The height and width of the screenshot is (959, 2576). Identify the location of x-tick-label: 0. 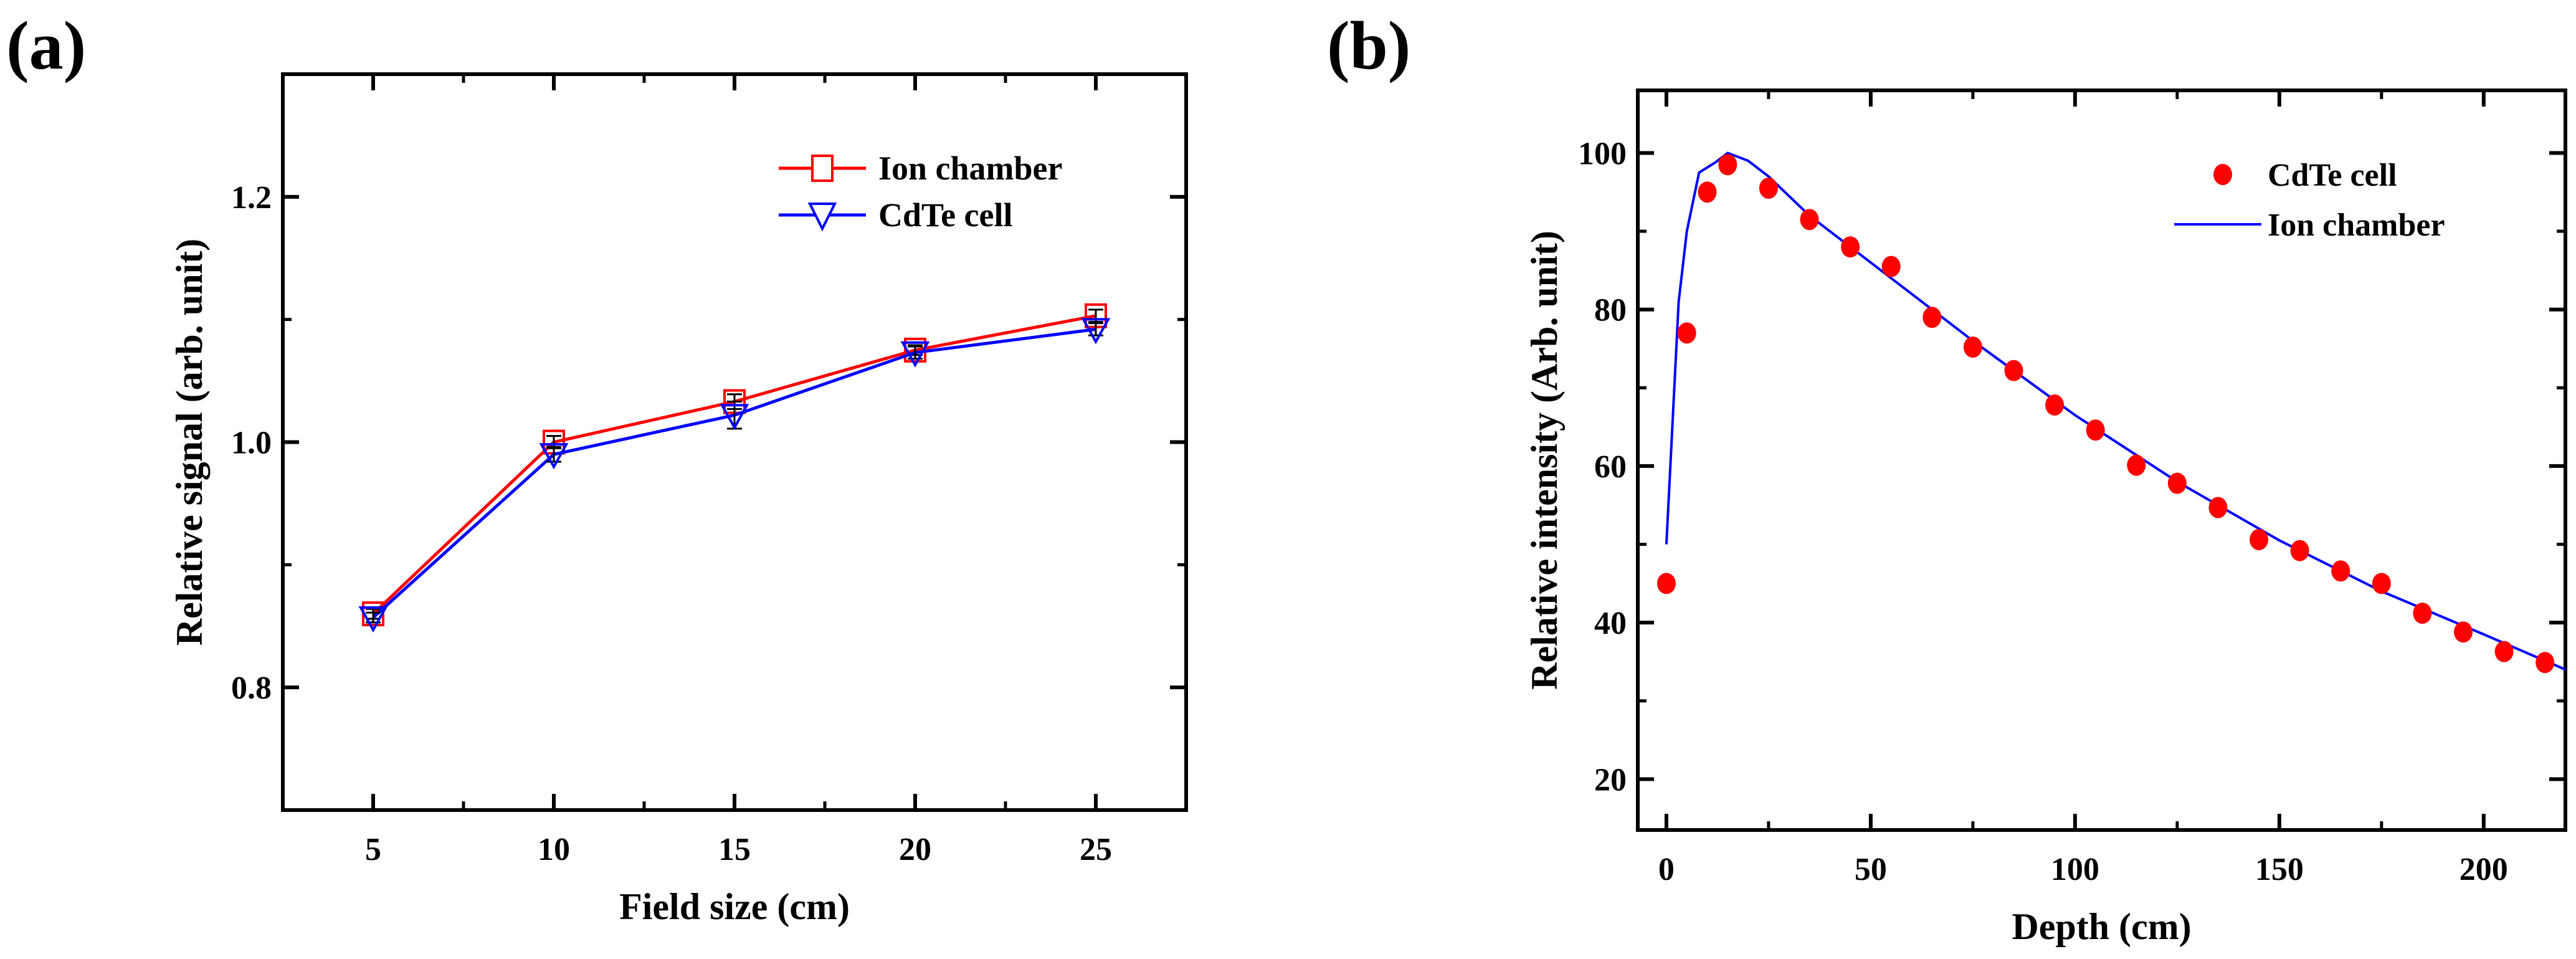
(1667, 869).